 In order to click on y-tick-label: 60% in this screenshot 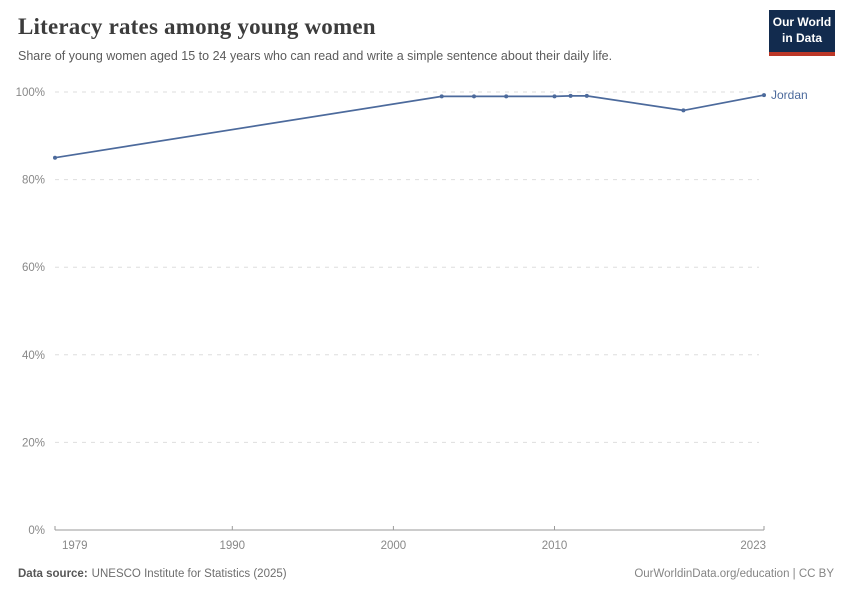, I will do `click(33, 268)`.